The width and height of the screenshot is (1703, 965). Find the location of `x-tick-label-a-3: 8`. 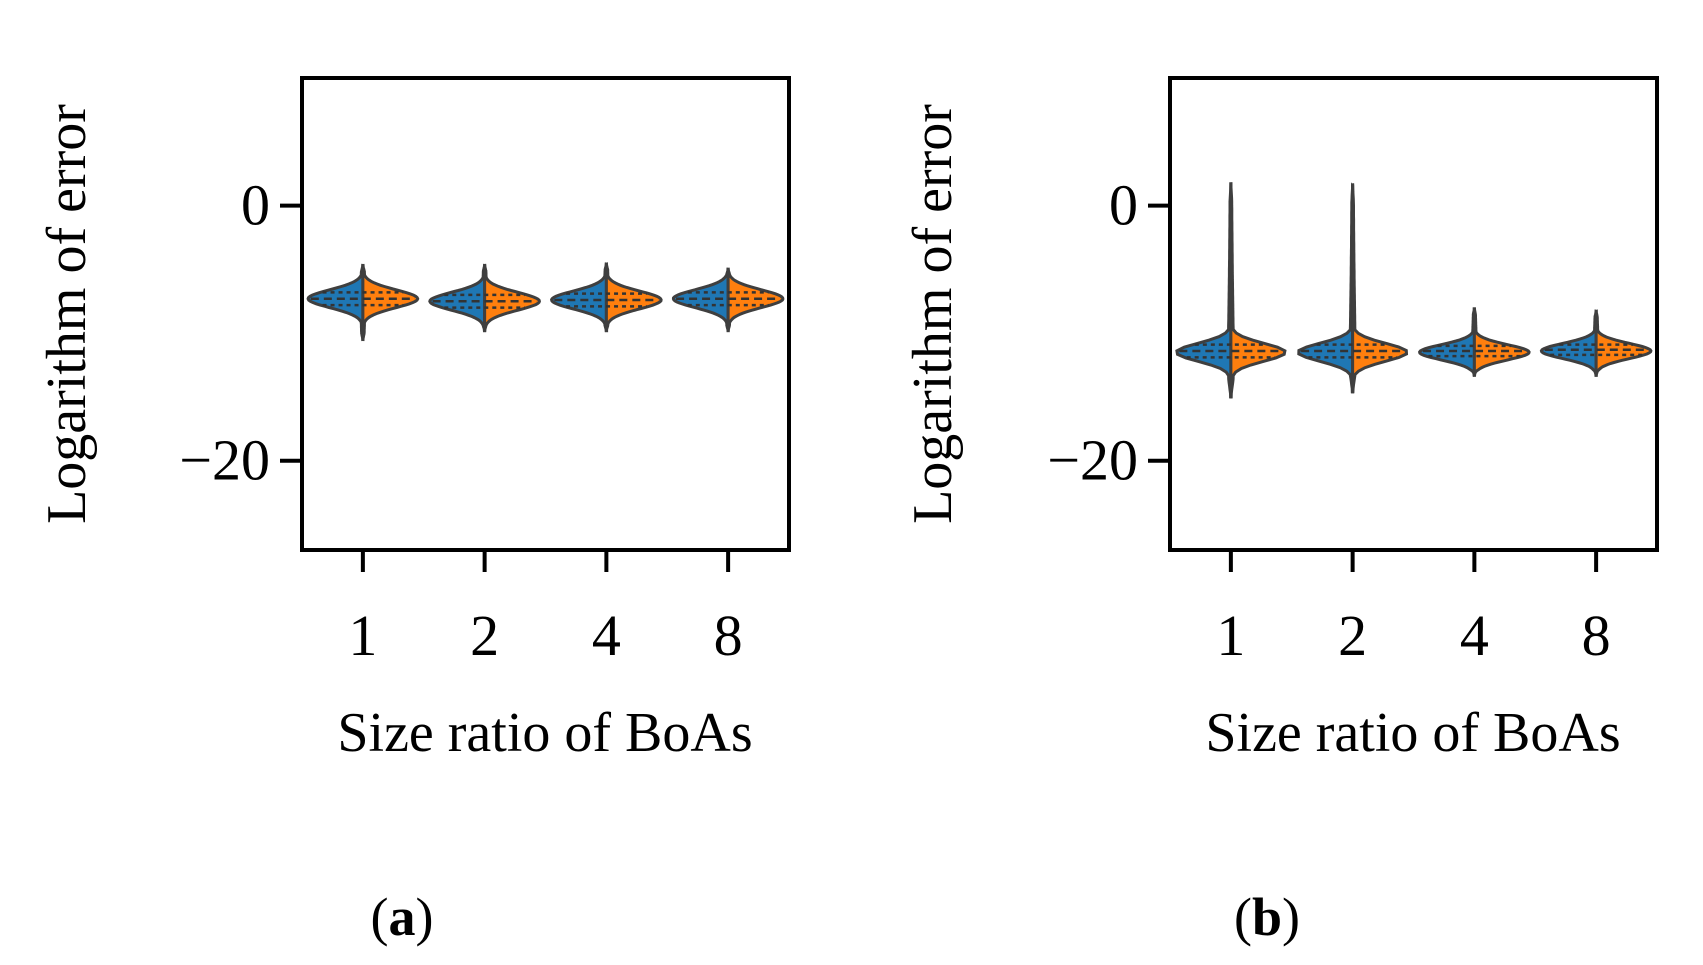

x-tick-label-a-3: 8 is located at coordinates (728, 635).